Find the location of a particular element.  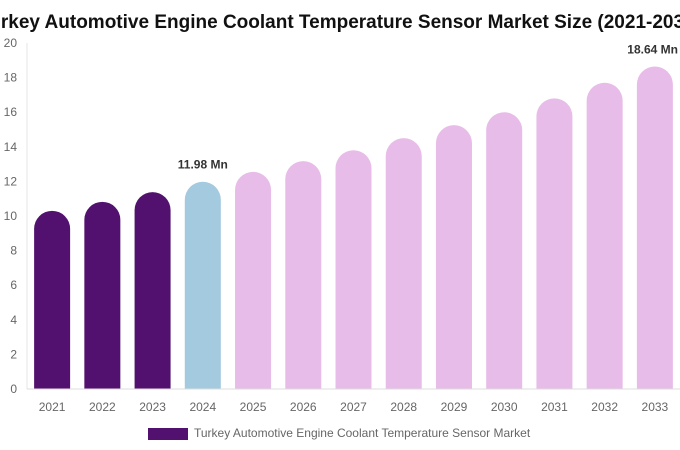

data-label: 11.98 Mn is located at coordinates (203, 165).